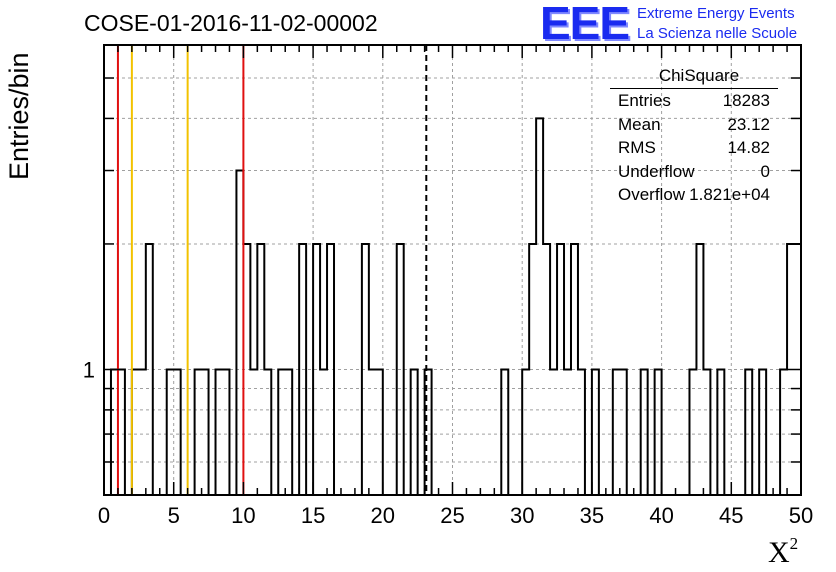 This screenshot has height=572, width=836. What do you see at coordinates (652, 194) in the screenshot?
I see `stats-label: Overflow` at bounding box center [652, 194].